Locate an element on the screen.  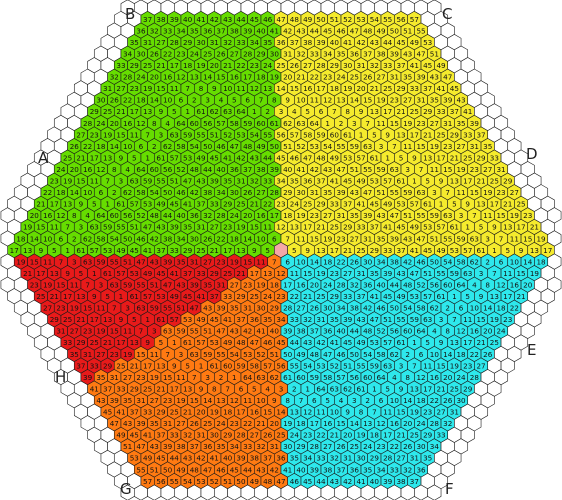
hex-number: 48 is located at coordinates (295, 19).